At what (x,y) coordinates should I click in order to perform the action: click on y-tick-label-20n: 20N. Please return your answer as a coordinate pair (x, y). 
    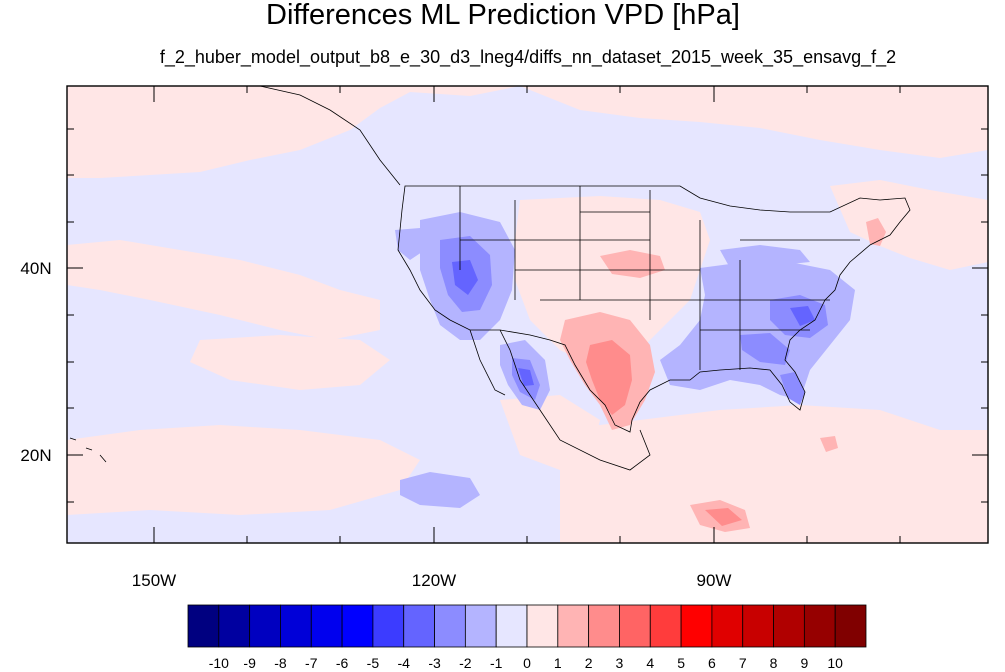
    Looking at the image, I should click on (35, 455).